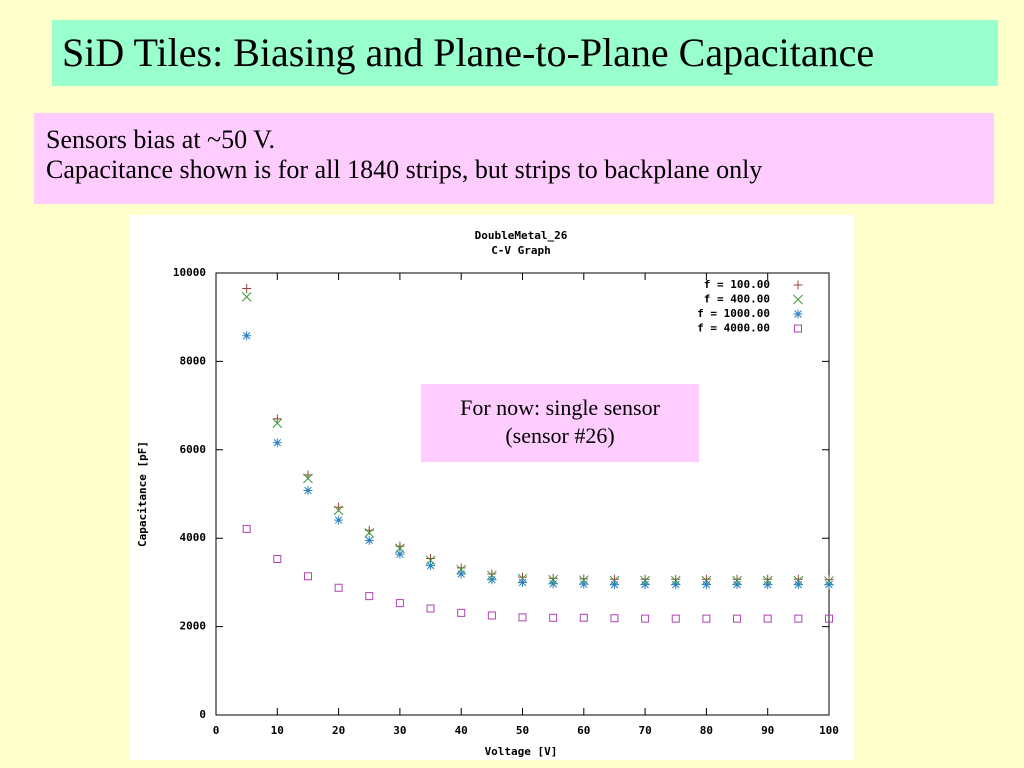 Image resolution: width=1024 pixels, height=768 pixels. I want to click on y-axis-label: Capacitance [pF], so click(142, 494).